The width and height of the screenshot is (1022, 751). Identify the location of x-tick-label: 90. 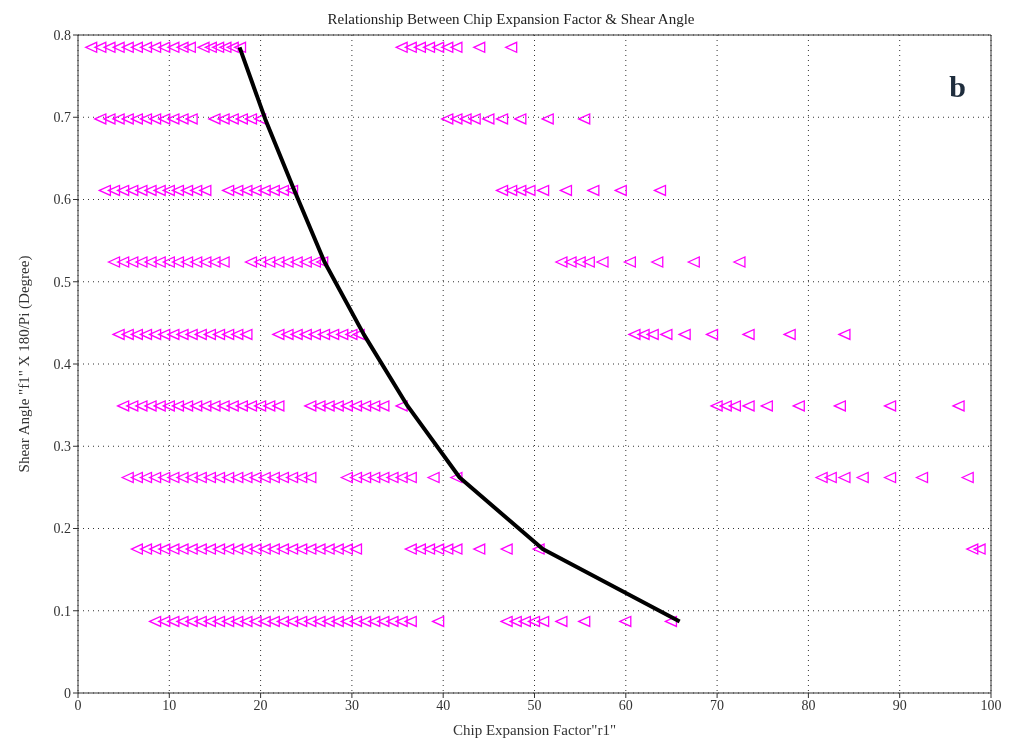
(899, 705).